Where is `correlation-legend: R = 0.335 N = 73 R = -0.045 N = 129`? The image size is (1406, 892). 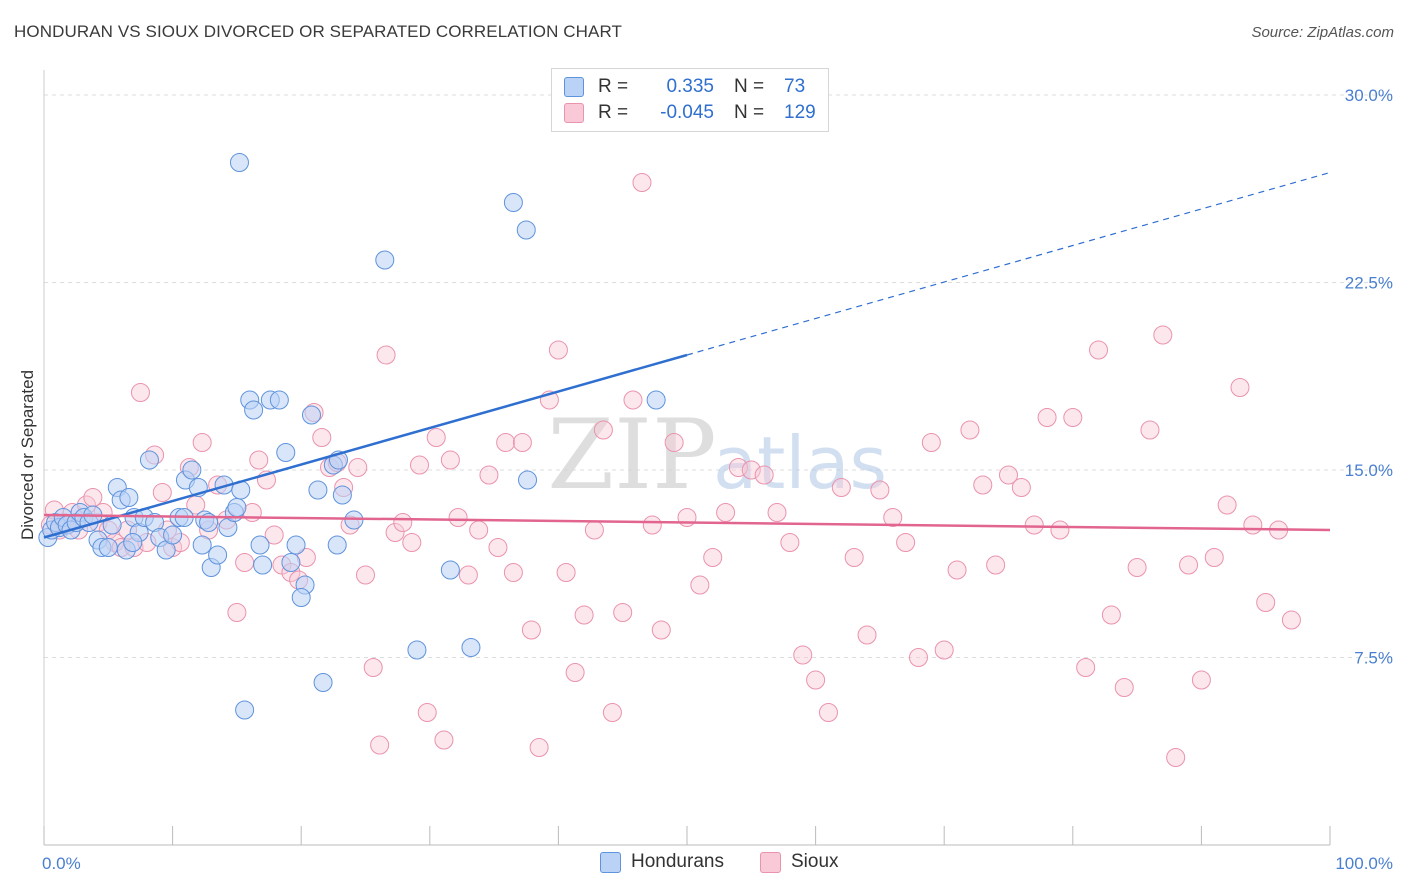
correlation-legend: R = 0.335 N = 73 R = -0.045 N = 129 is located at coordinates (690, 100).